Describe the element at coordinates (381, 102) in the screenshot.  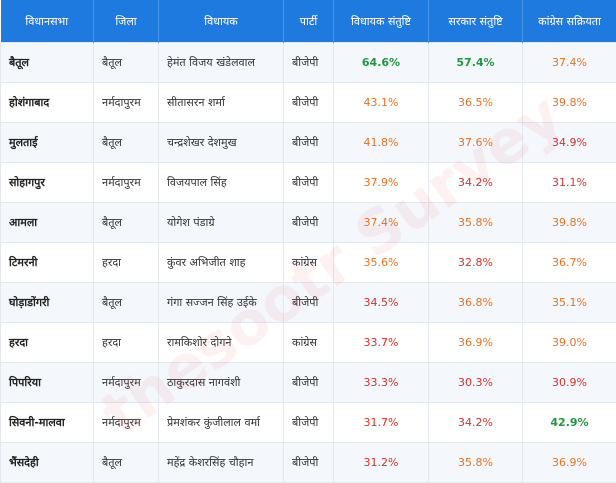
I see `table-cell: 43.1%` at that location.